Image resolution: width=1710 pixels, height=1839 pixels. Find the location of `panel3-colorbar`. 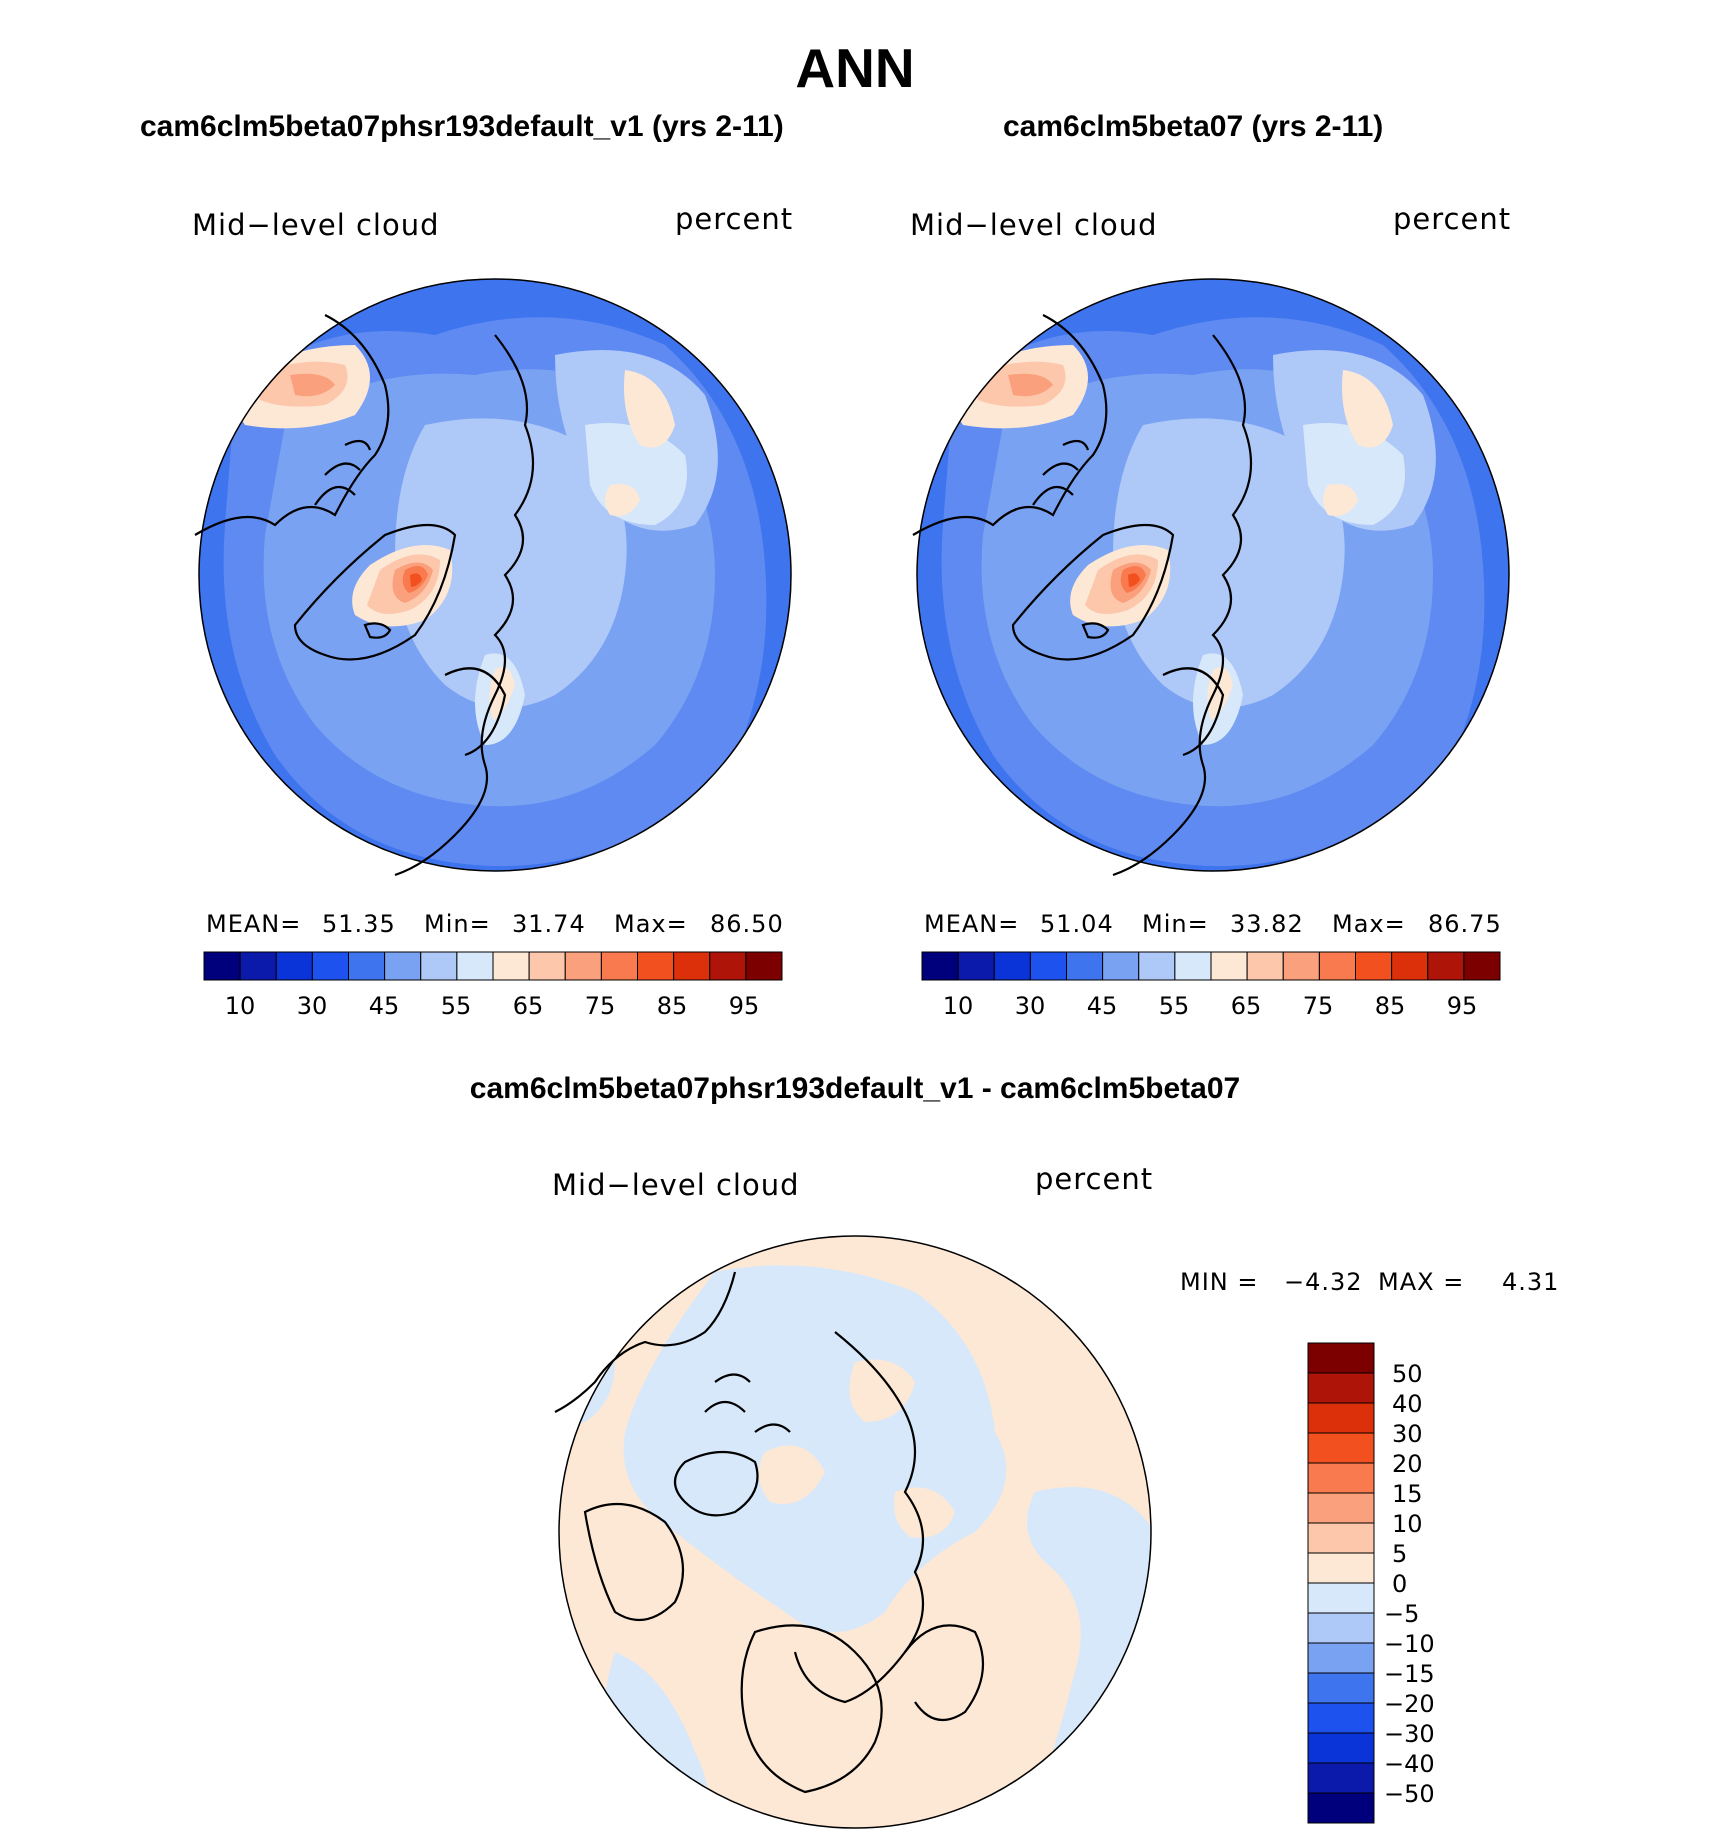

panel3-colorbar is located at coordinates (1341, 1583).